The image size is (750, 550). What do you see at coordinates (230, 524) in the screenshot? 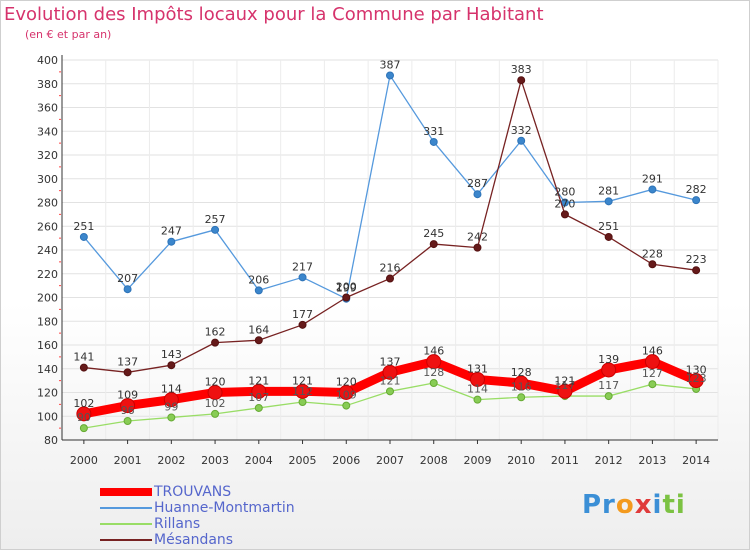
I see `legend-item-rillans: Rillans` at bounding box center [230, 524].